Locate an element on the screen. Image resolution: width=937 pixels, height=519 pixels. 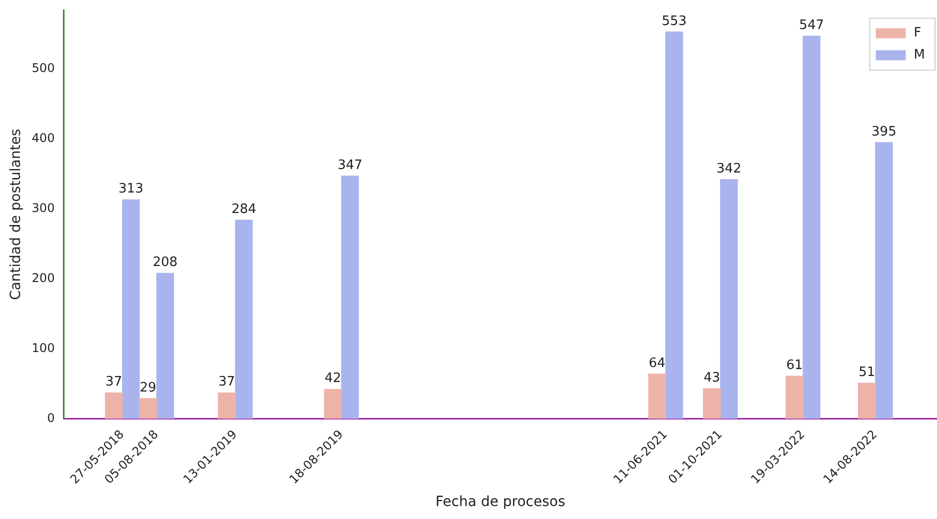
data-label: 64 is located at coordinates (657, 363).